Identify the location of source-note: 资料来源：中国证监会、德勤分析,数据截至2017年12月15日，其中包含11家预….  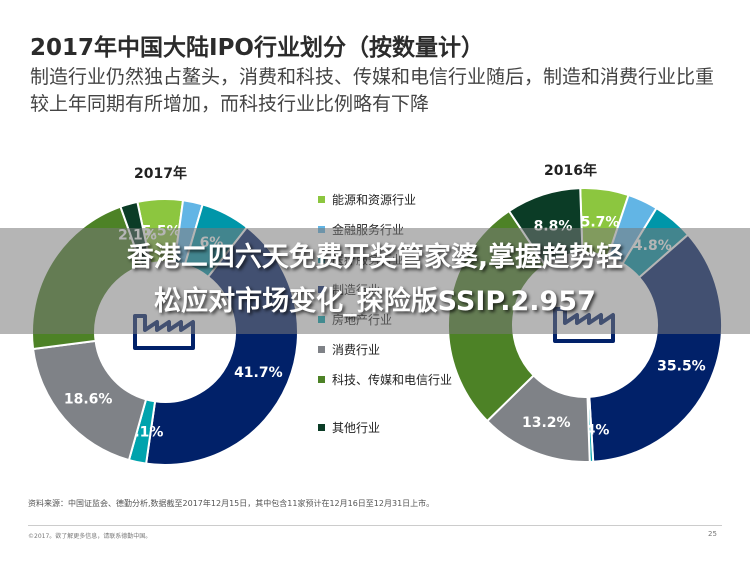
(231, 503).